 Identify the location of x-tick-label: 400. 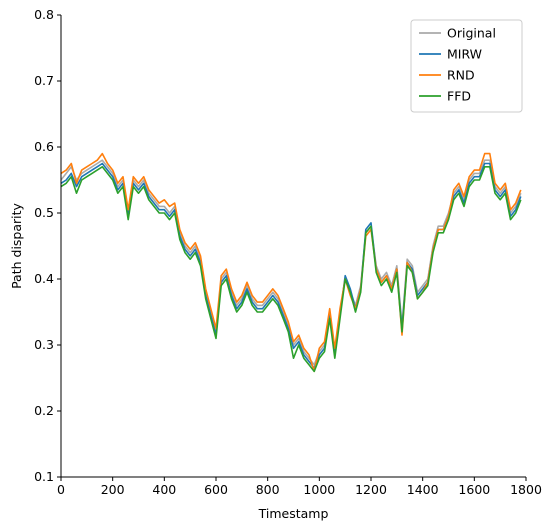
(164, 489).